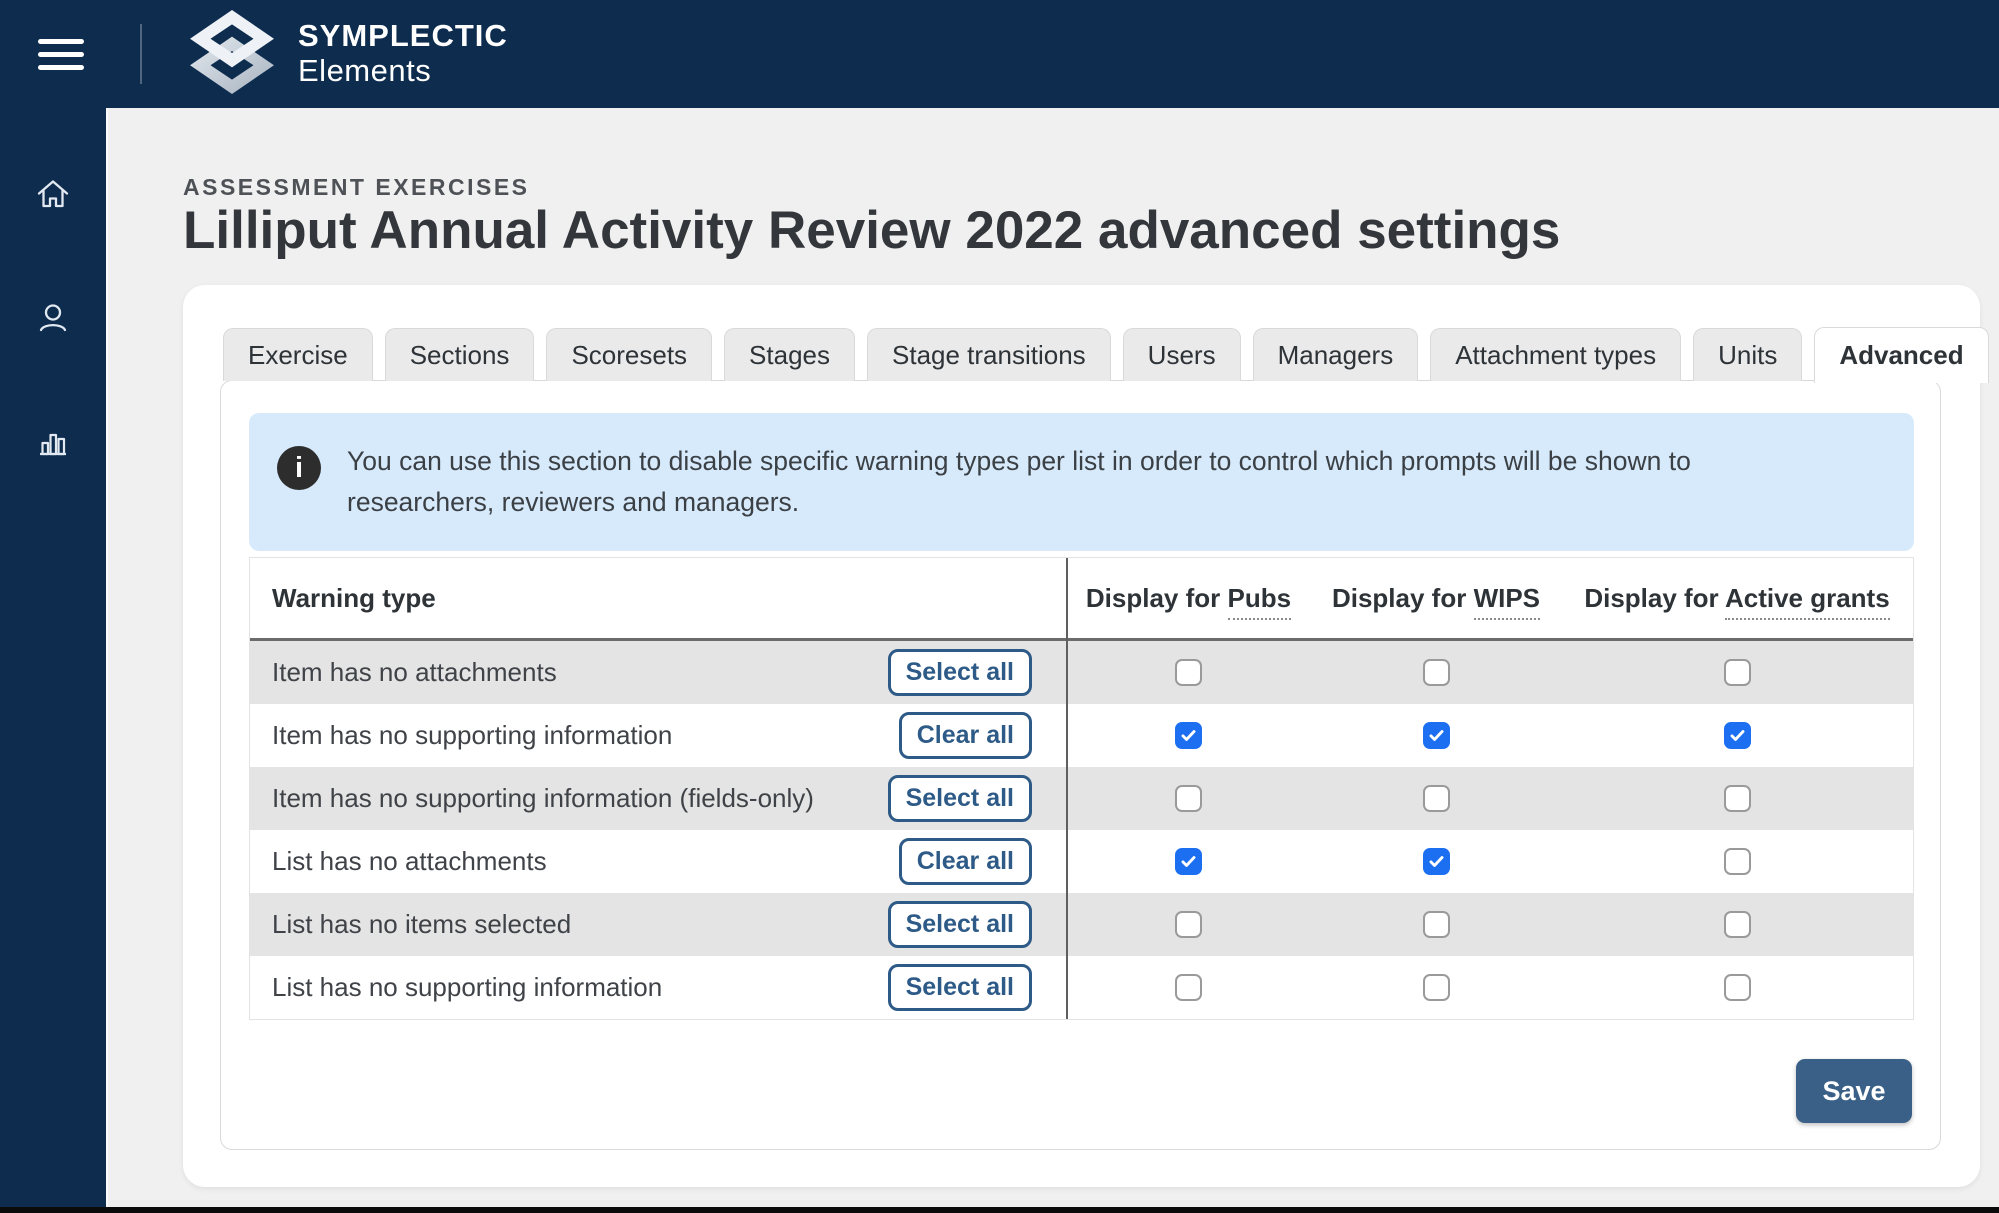 Image resolution: width=1999 pixels, height=1213 pixels. I want to click on user-icon, so click(53, 318).